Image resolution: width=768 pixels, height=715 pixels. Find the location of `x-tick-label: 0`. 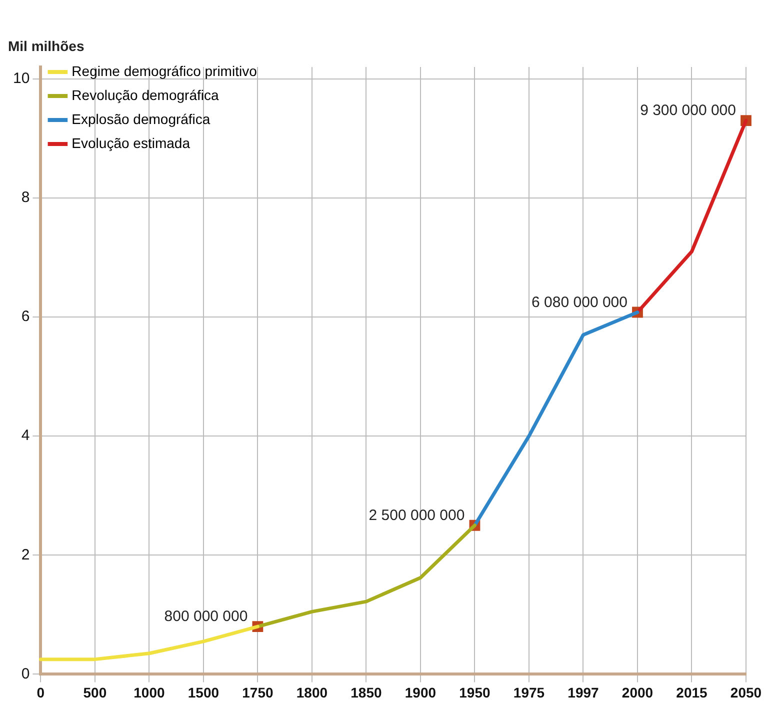

x-tick-label: 0 is located at coordinates (40, 692).